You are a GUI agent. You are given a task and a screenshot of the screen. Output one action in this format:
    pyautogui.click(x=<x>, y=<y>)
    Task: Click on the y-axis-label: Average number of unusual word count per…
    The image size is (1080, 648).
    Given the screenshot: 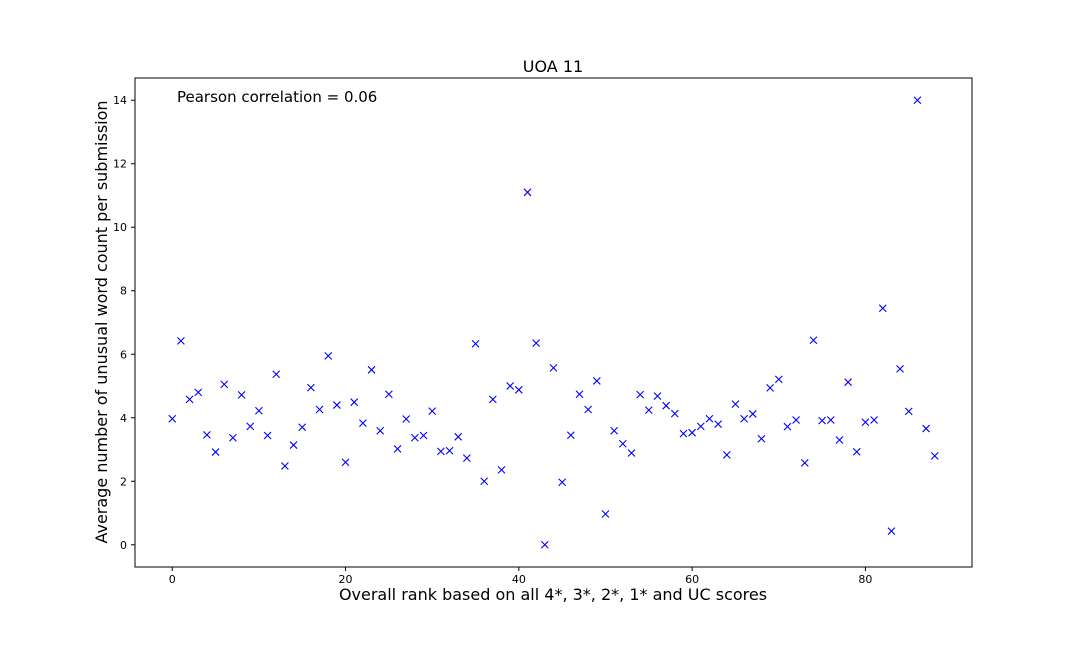 What is the action you would take?
    pyautogui.click(x=101, y=321)
    